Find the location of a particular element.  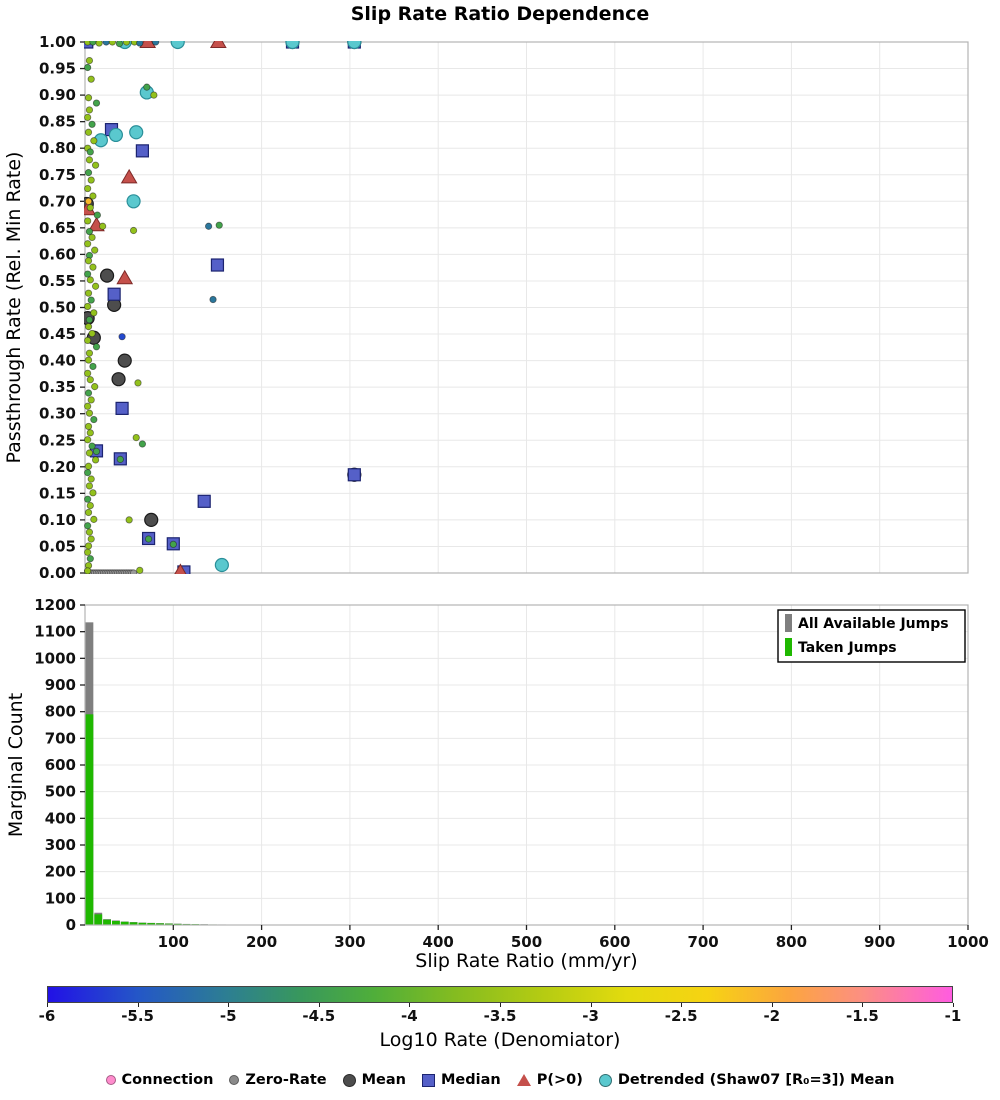

scatter-points is located at coordinates (223, 307).